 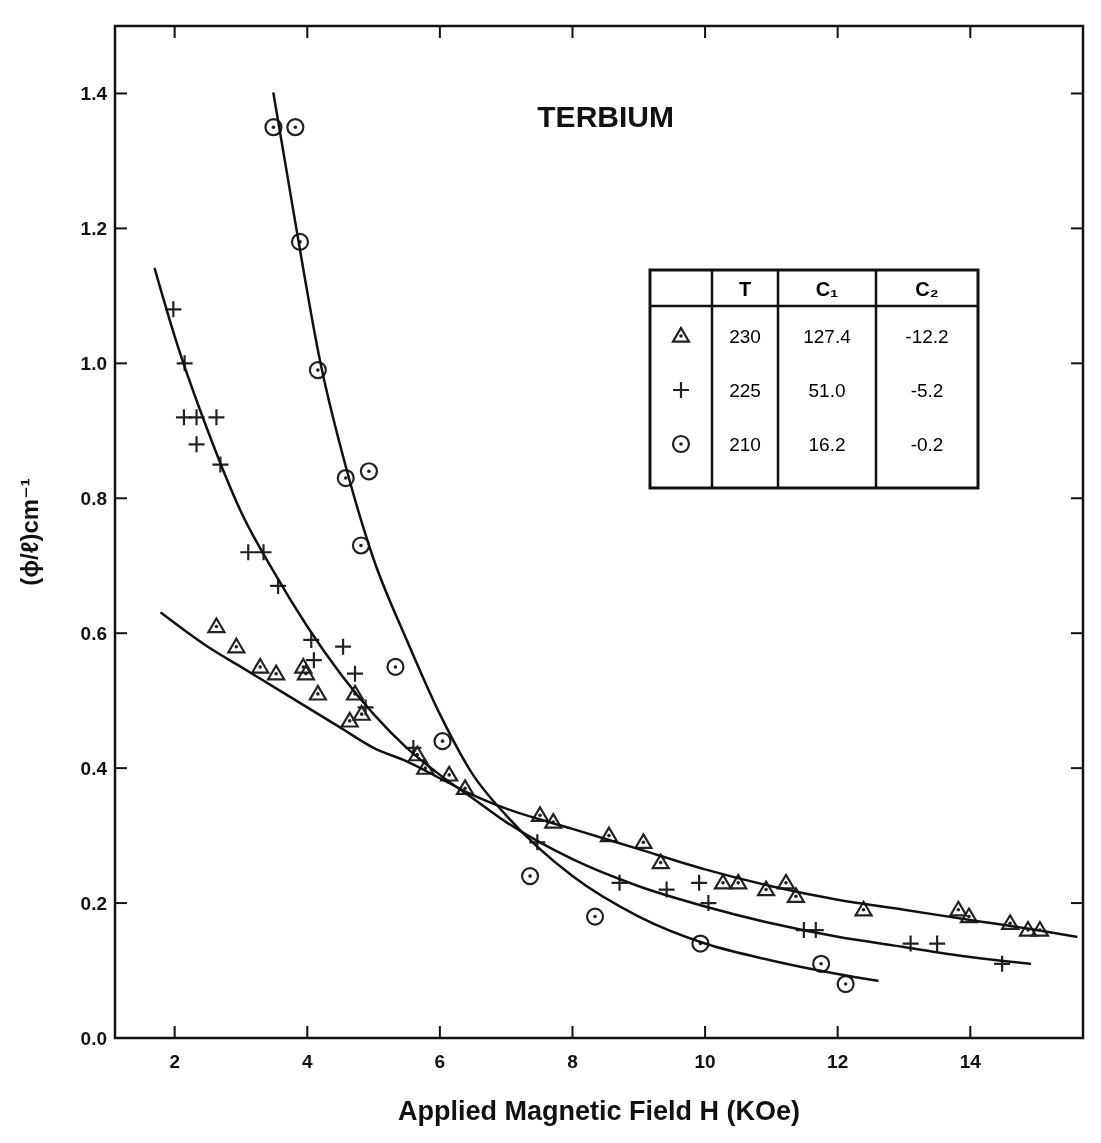 I want to click on legend-title: T, so click(x=745, y=289).